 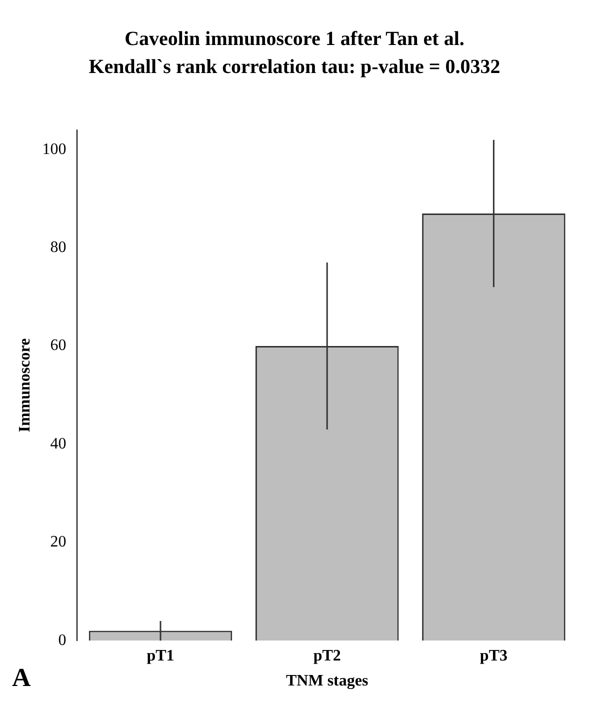 What do you see at coordinates (54, 149) in the screenshot?
I see `y-tick-label: 100` at bounding box center [54, 149].